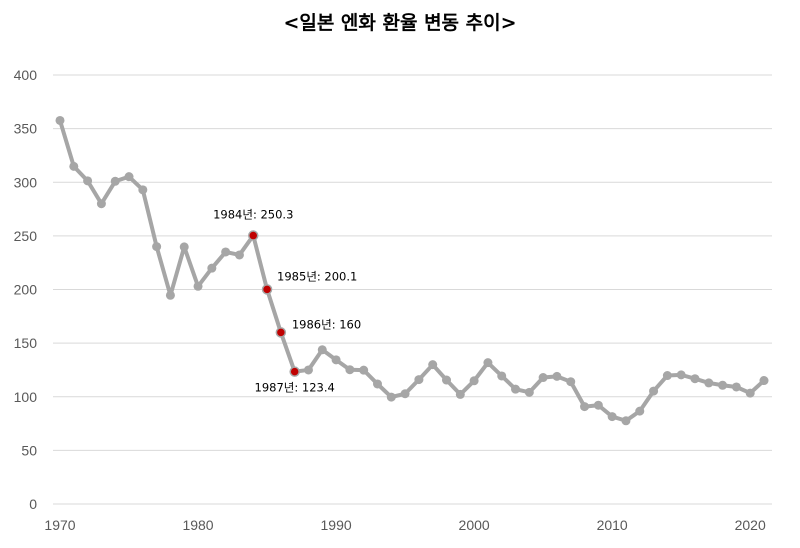 The height and width of the screenshot is (548, 800). What do you see at coordinates (29, 450) in the screenshot?
I see `y-tick-label: 50` at bounding box center [29, 450].